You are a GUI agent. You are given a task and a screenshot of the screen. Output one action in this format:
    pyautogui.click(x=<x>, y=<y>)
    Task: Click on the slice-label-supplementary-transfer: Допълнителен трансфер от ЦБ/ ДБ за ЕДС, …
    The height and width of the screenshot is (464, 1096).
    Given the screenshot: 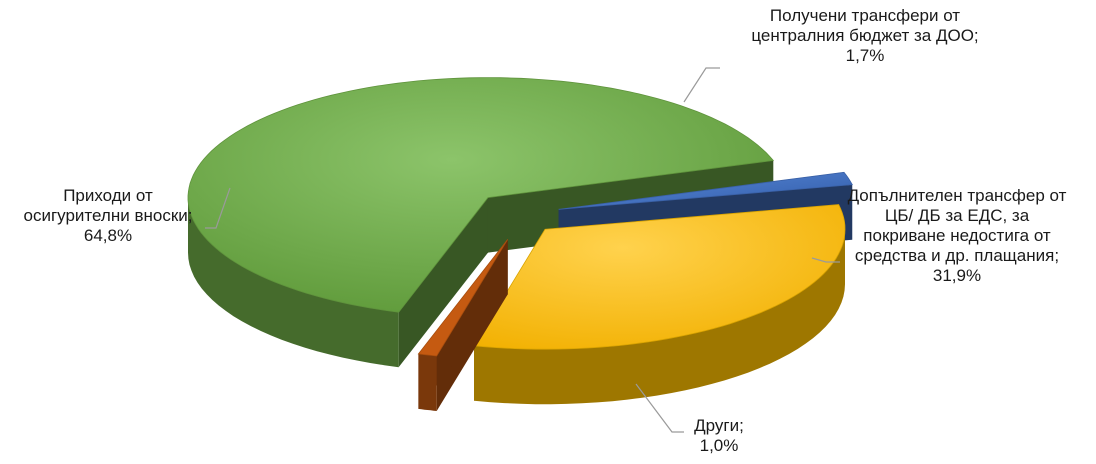 What is the action you would take?
    pyautogui.click(x=957, y=235)
    